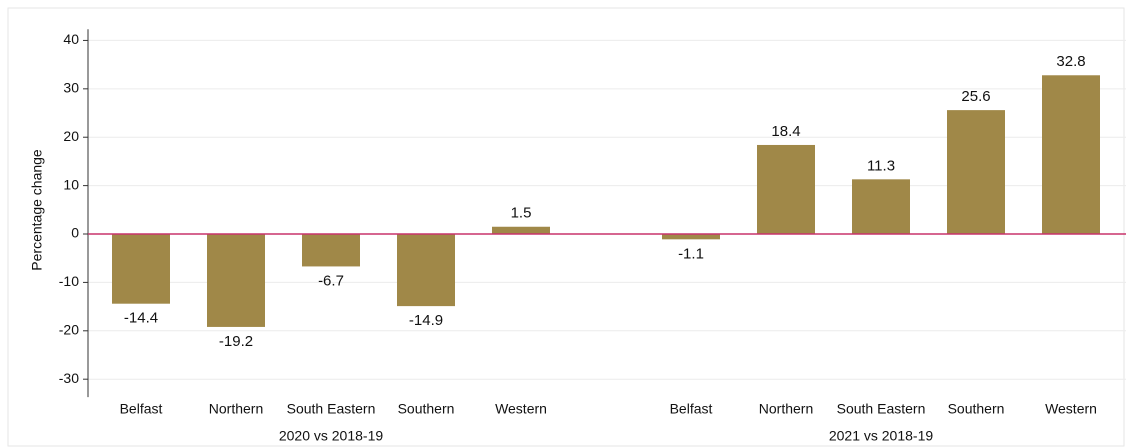 The image size is (1126, 448). Describe the element at coordinates (141, 318) in the screenshot. I see `value-label: -14.4` at that location.